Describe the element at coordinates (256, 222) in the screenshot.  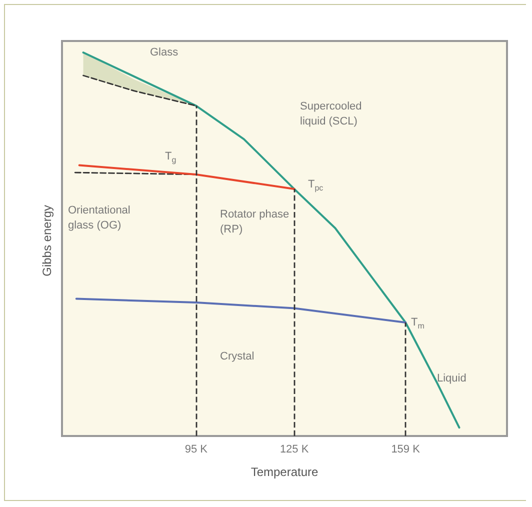
I see `annotation: Rotator phase (RP)` at that location.